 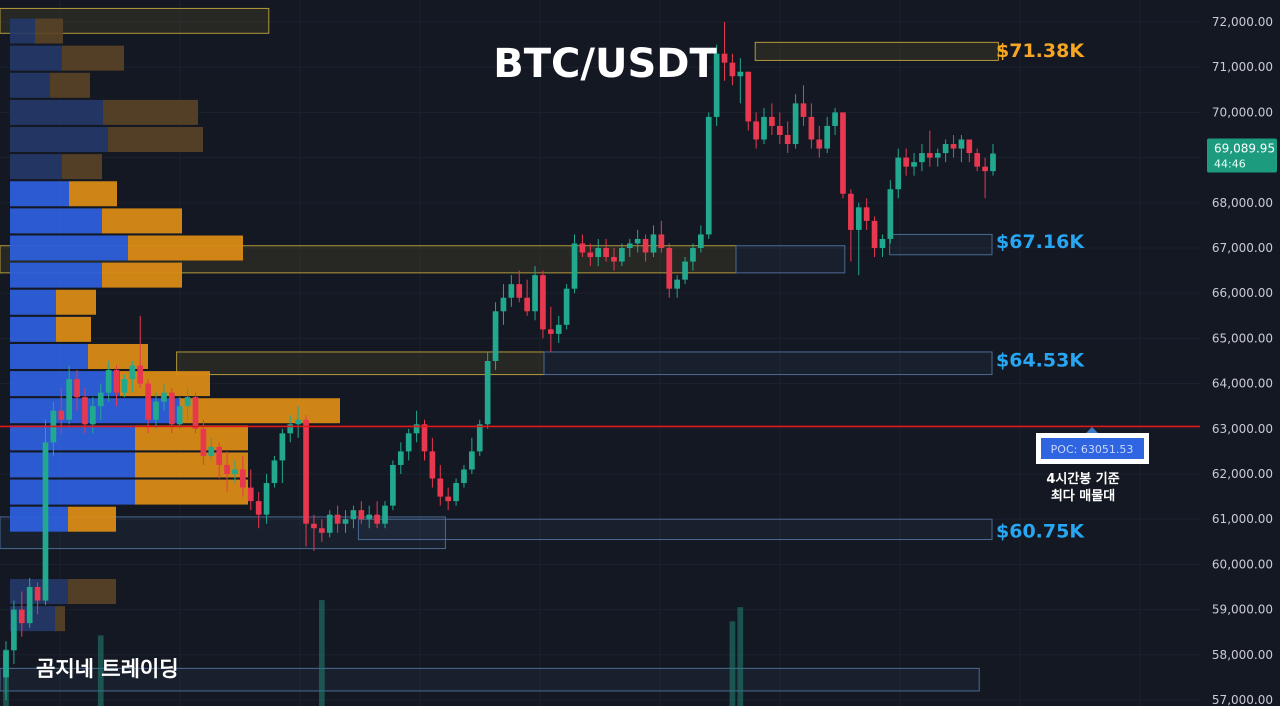 What do you see at coordinates (1242, 429) in the screenshot?
I see `y-axis-tick-label: 63,000.00` at bounding box center [1242, 429].